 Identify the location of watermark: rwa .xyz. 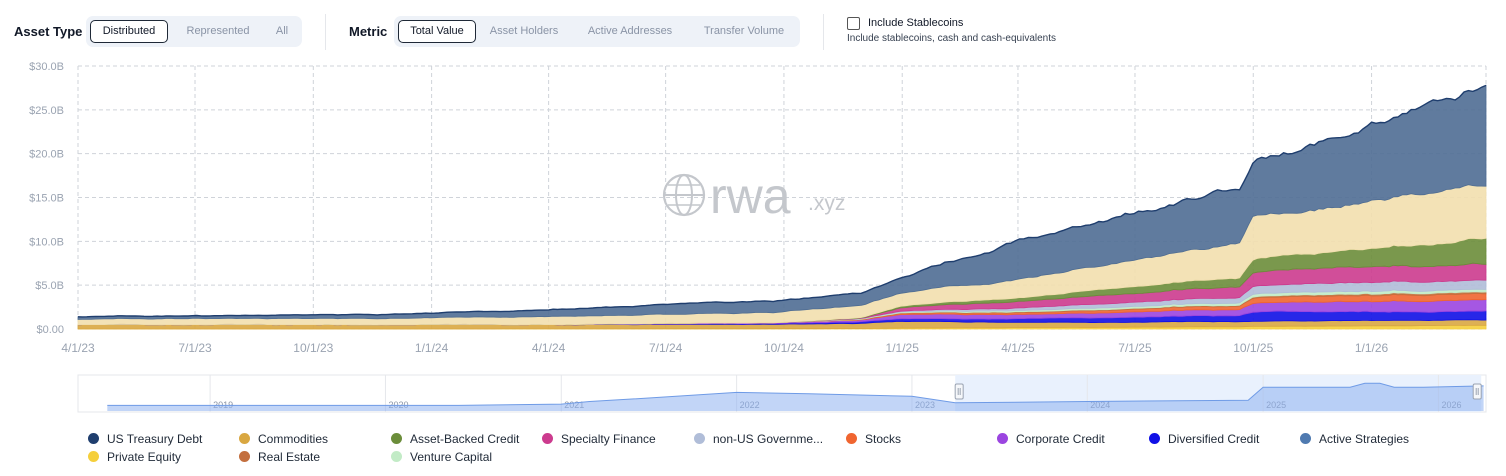
(753, 196).